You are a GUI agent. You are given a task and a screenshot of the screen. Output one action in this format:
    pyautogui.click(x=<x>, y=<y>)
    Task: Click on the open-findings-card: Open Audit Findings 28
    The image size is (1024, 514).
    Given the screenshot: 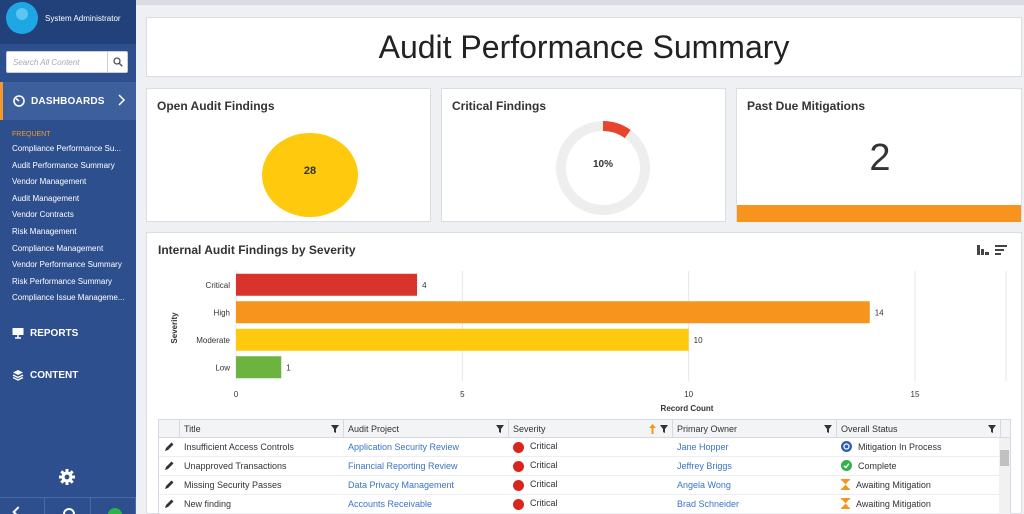 What is the action you would take?
    pyautogui.click(x=288, y=155)
    